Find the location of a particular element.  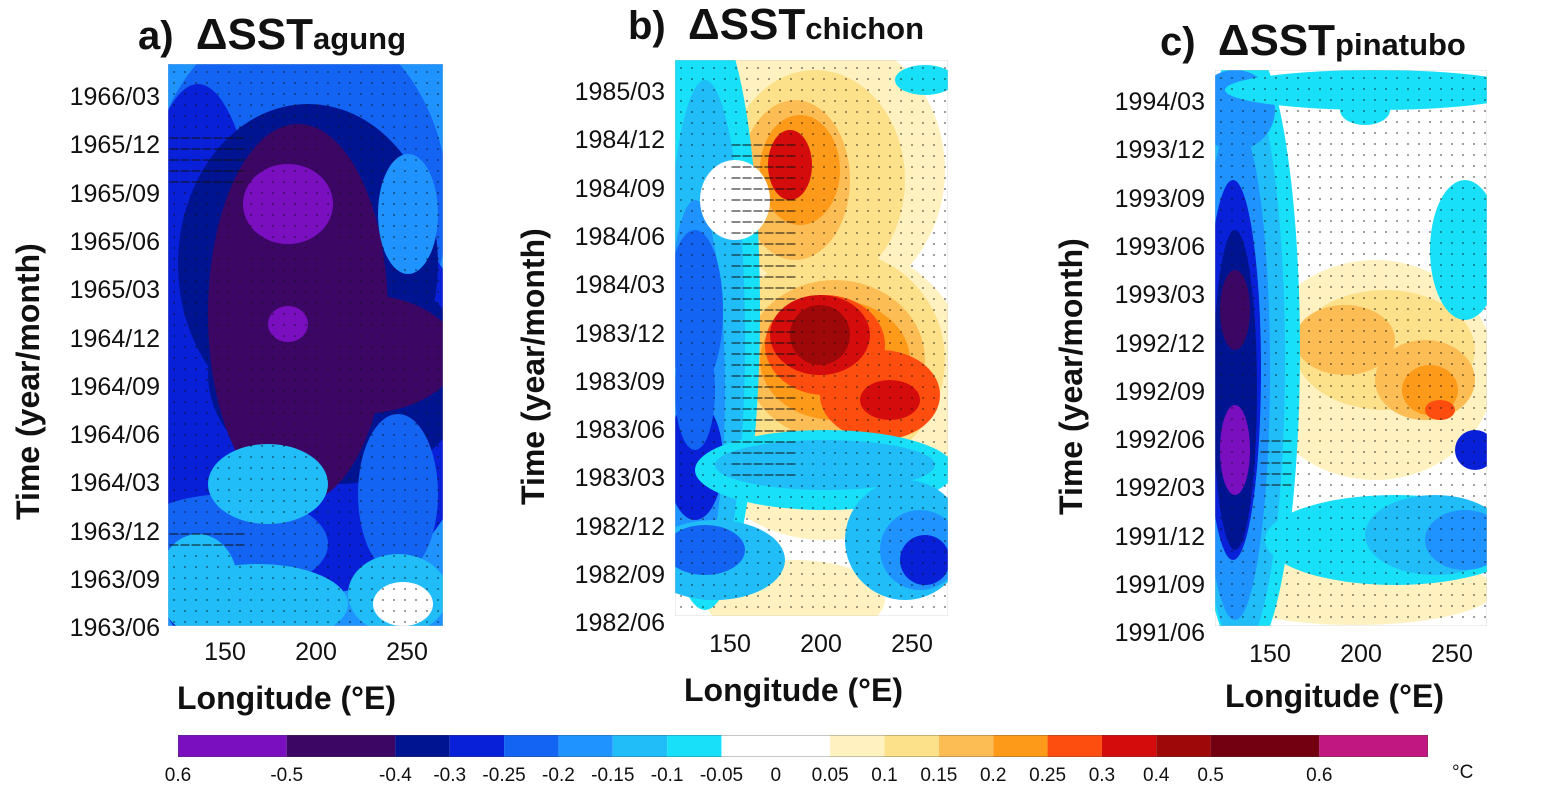

colorbar-tick-label: 0.4 is located at coordinates (1156, 775).